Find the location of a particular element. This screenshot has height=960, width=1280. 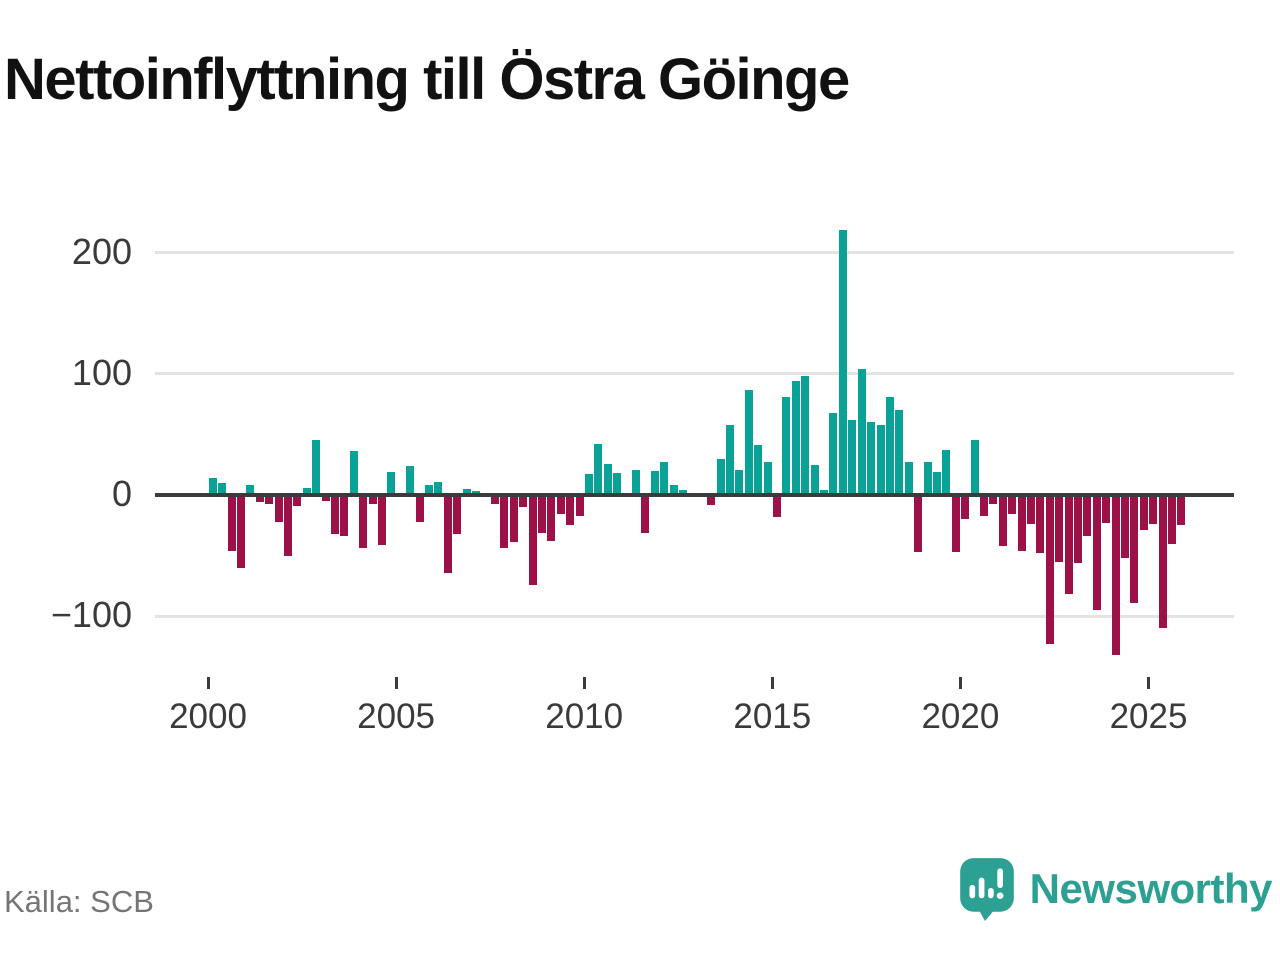

x-axis-tick-label: 2025 is located at coordinates (1148, 716).